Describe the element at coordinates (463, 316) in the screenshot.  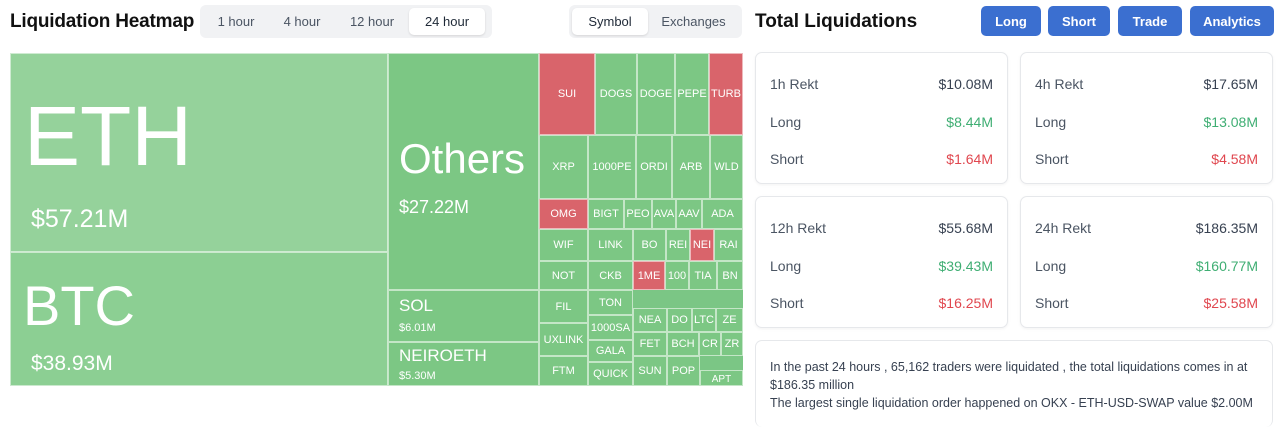
I see `heatmap-tile-sol: SOL $6.01M` at that location.